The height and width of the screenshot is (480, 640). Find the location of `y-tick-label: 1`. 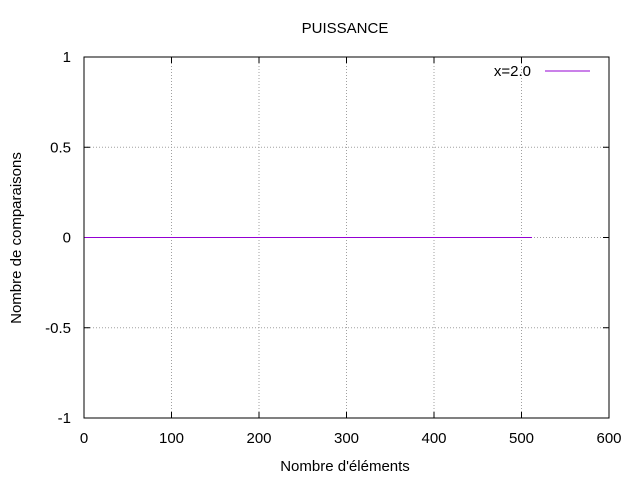

y-tick-label: 1 is located at coordinates (67, 57).